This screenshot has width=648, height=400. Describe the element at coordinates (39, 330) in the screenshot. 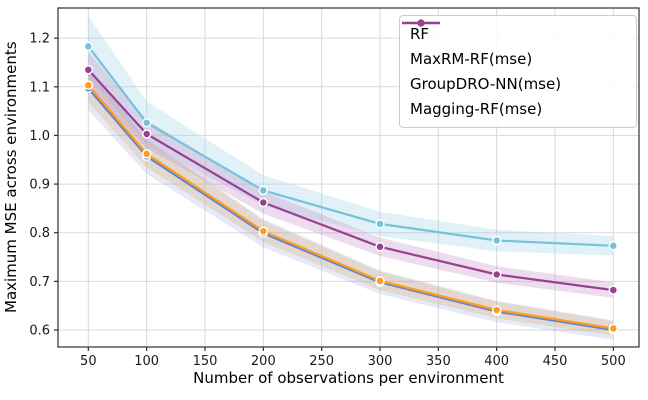

I see `y-tick-label: 0.6` at that location.